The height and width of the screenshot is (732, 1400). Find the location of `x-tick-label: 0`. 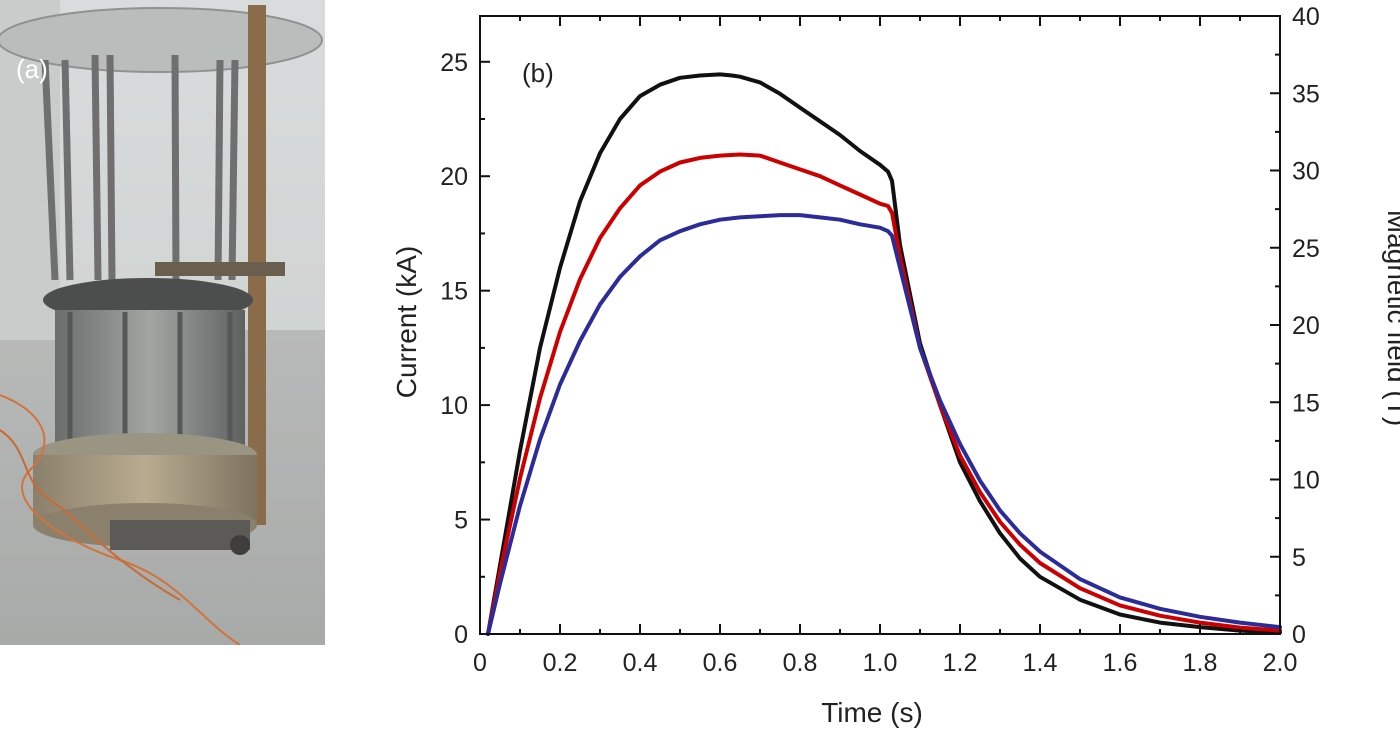

x-tick-label: 0 is located at coordinates (480, 663).